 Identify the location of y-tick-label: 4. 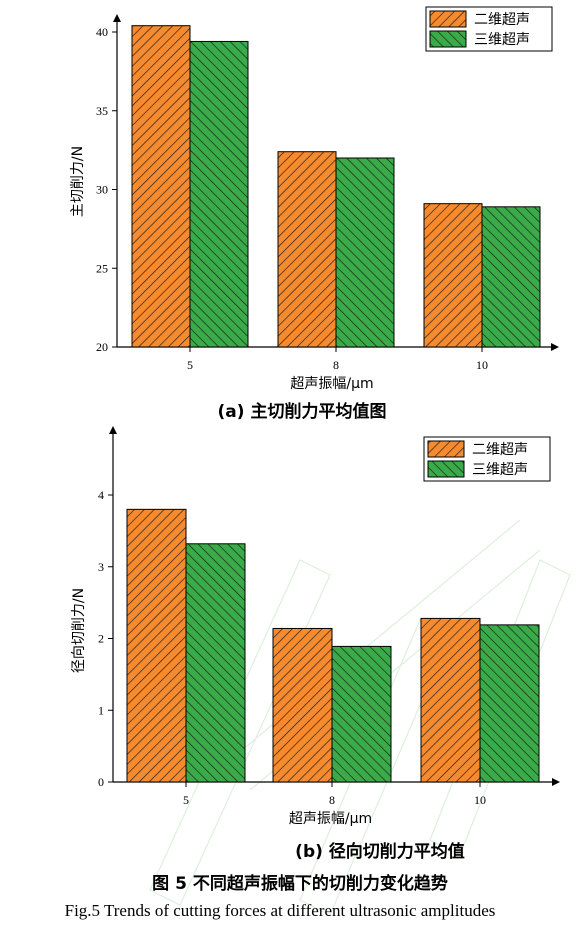
(101, 495).